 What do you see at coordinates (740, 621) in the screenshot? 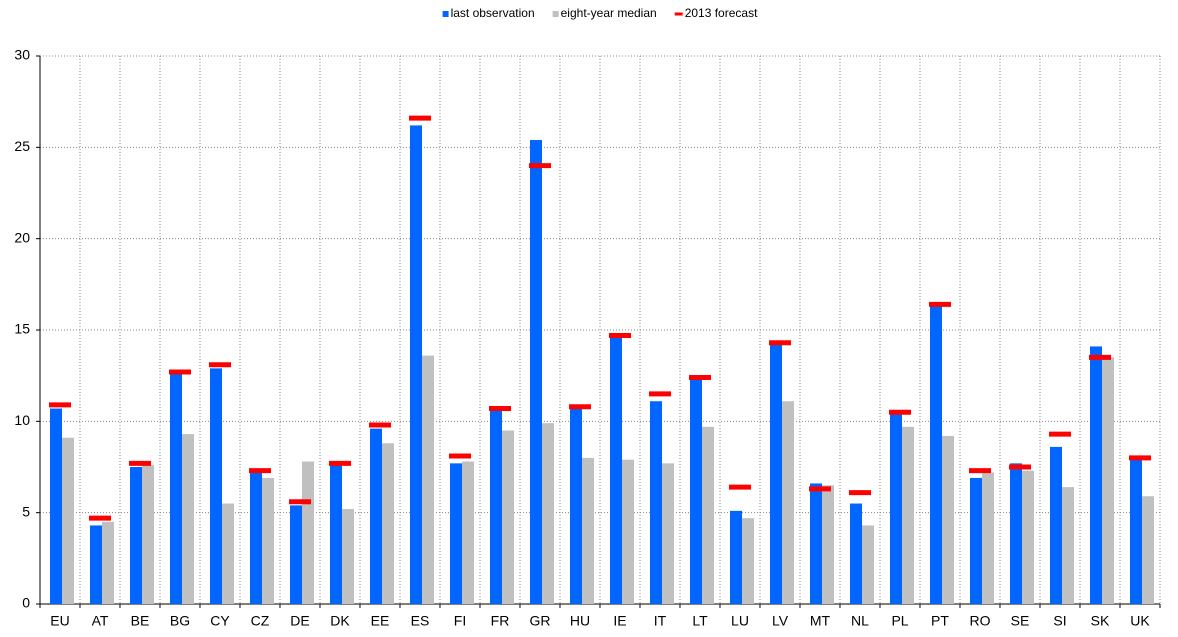
I see `x-tick-label: LU` at bounding box center [740, 621].